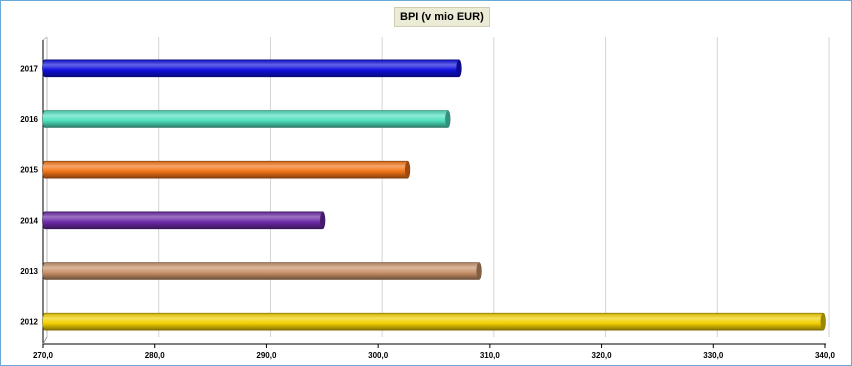  I want to click on floor-corner, so click(45, 340).